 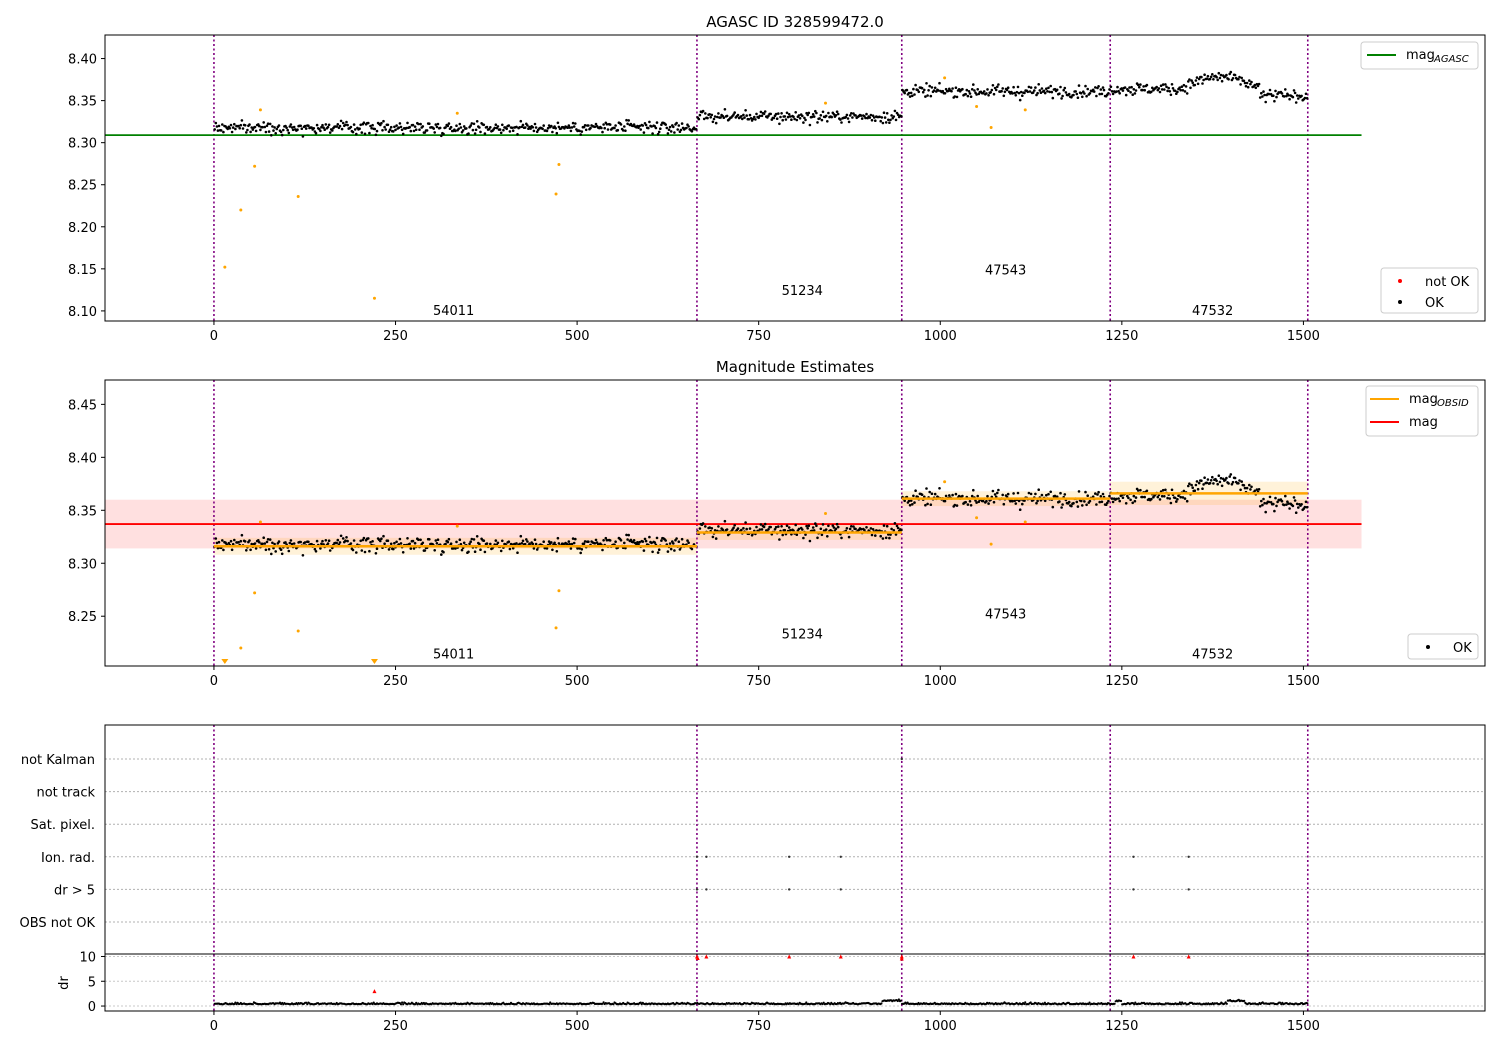 I want to click on y-tick-label: 8.45, so click(x=82, y=405).